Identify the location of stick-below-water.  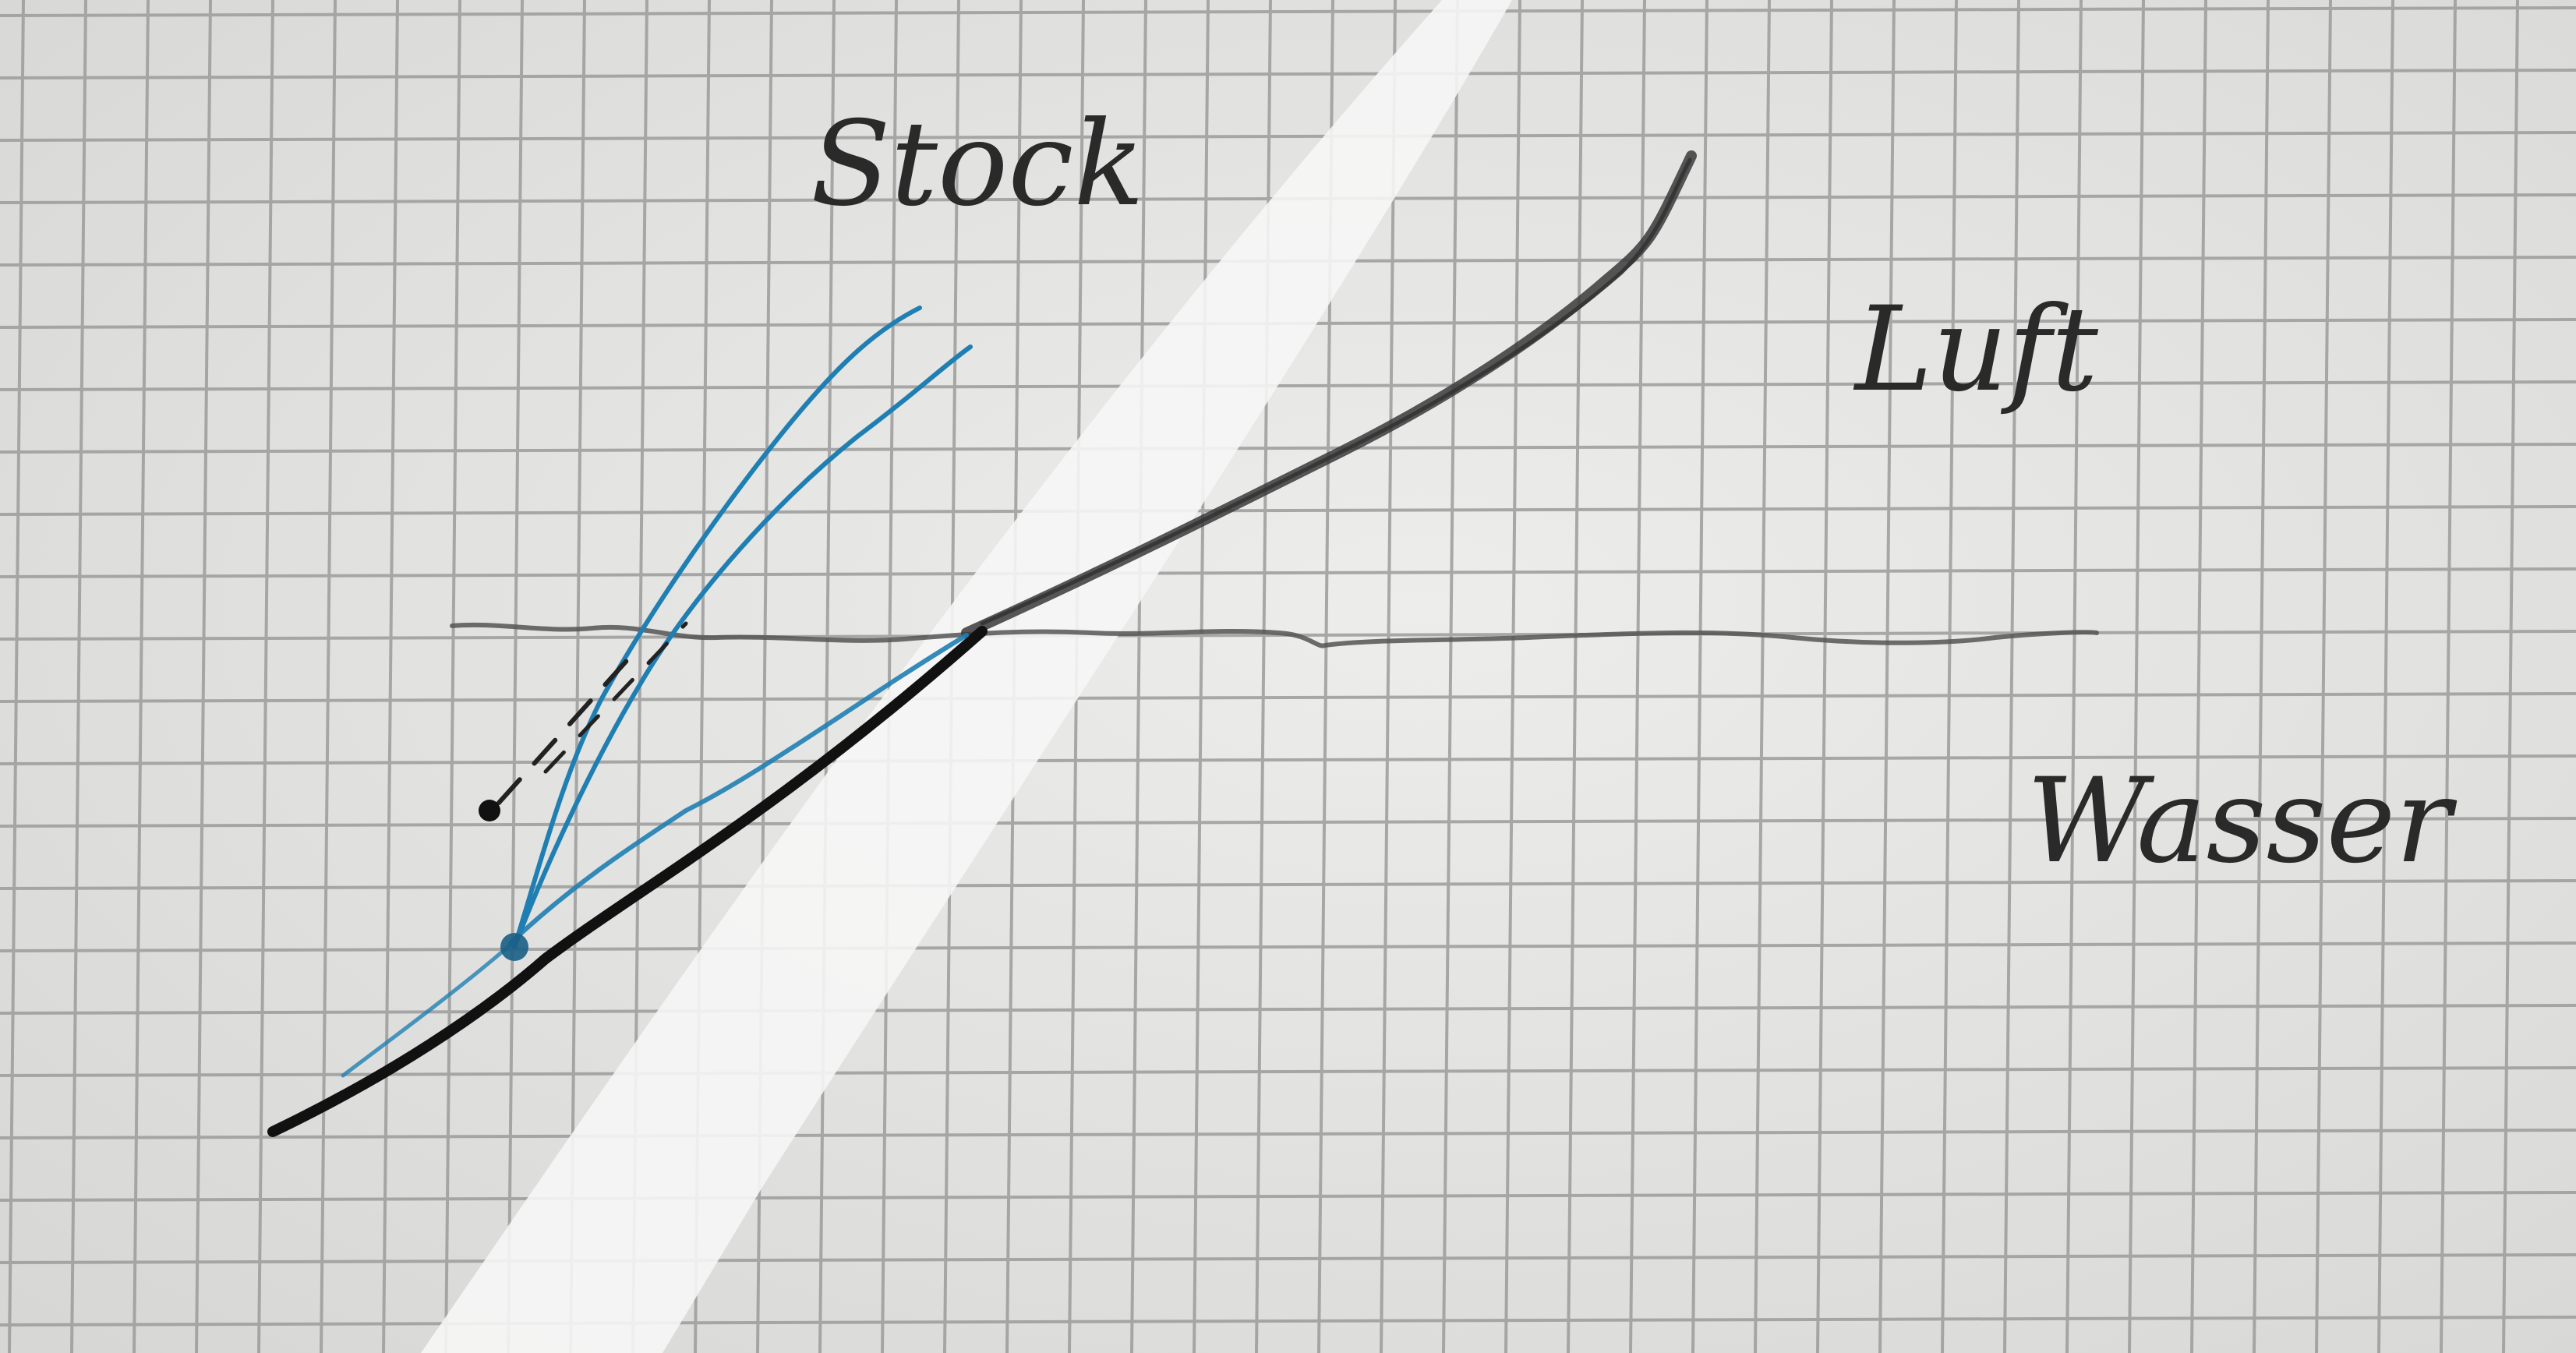
(627, 881).